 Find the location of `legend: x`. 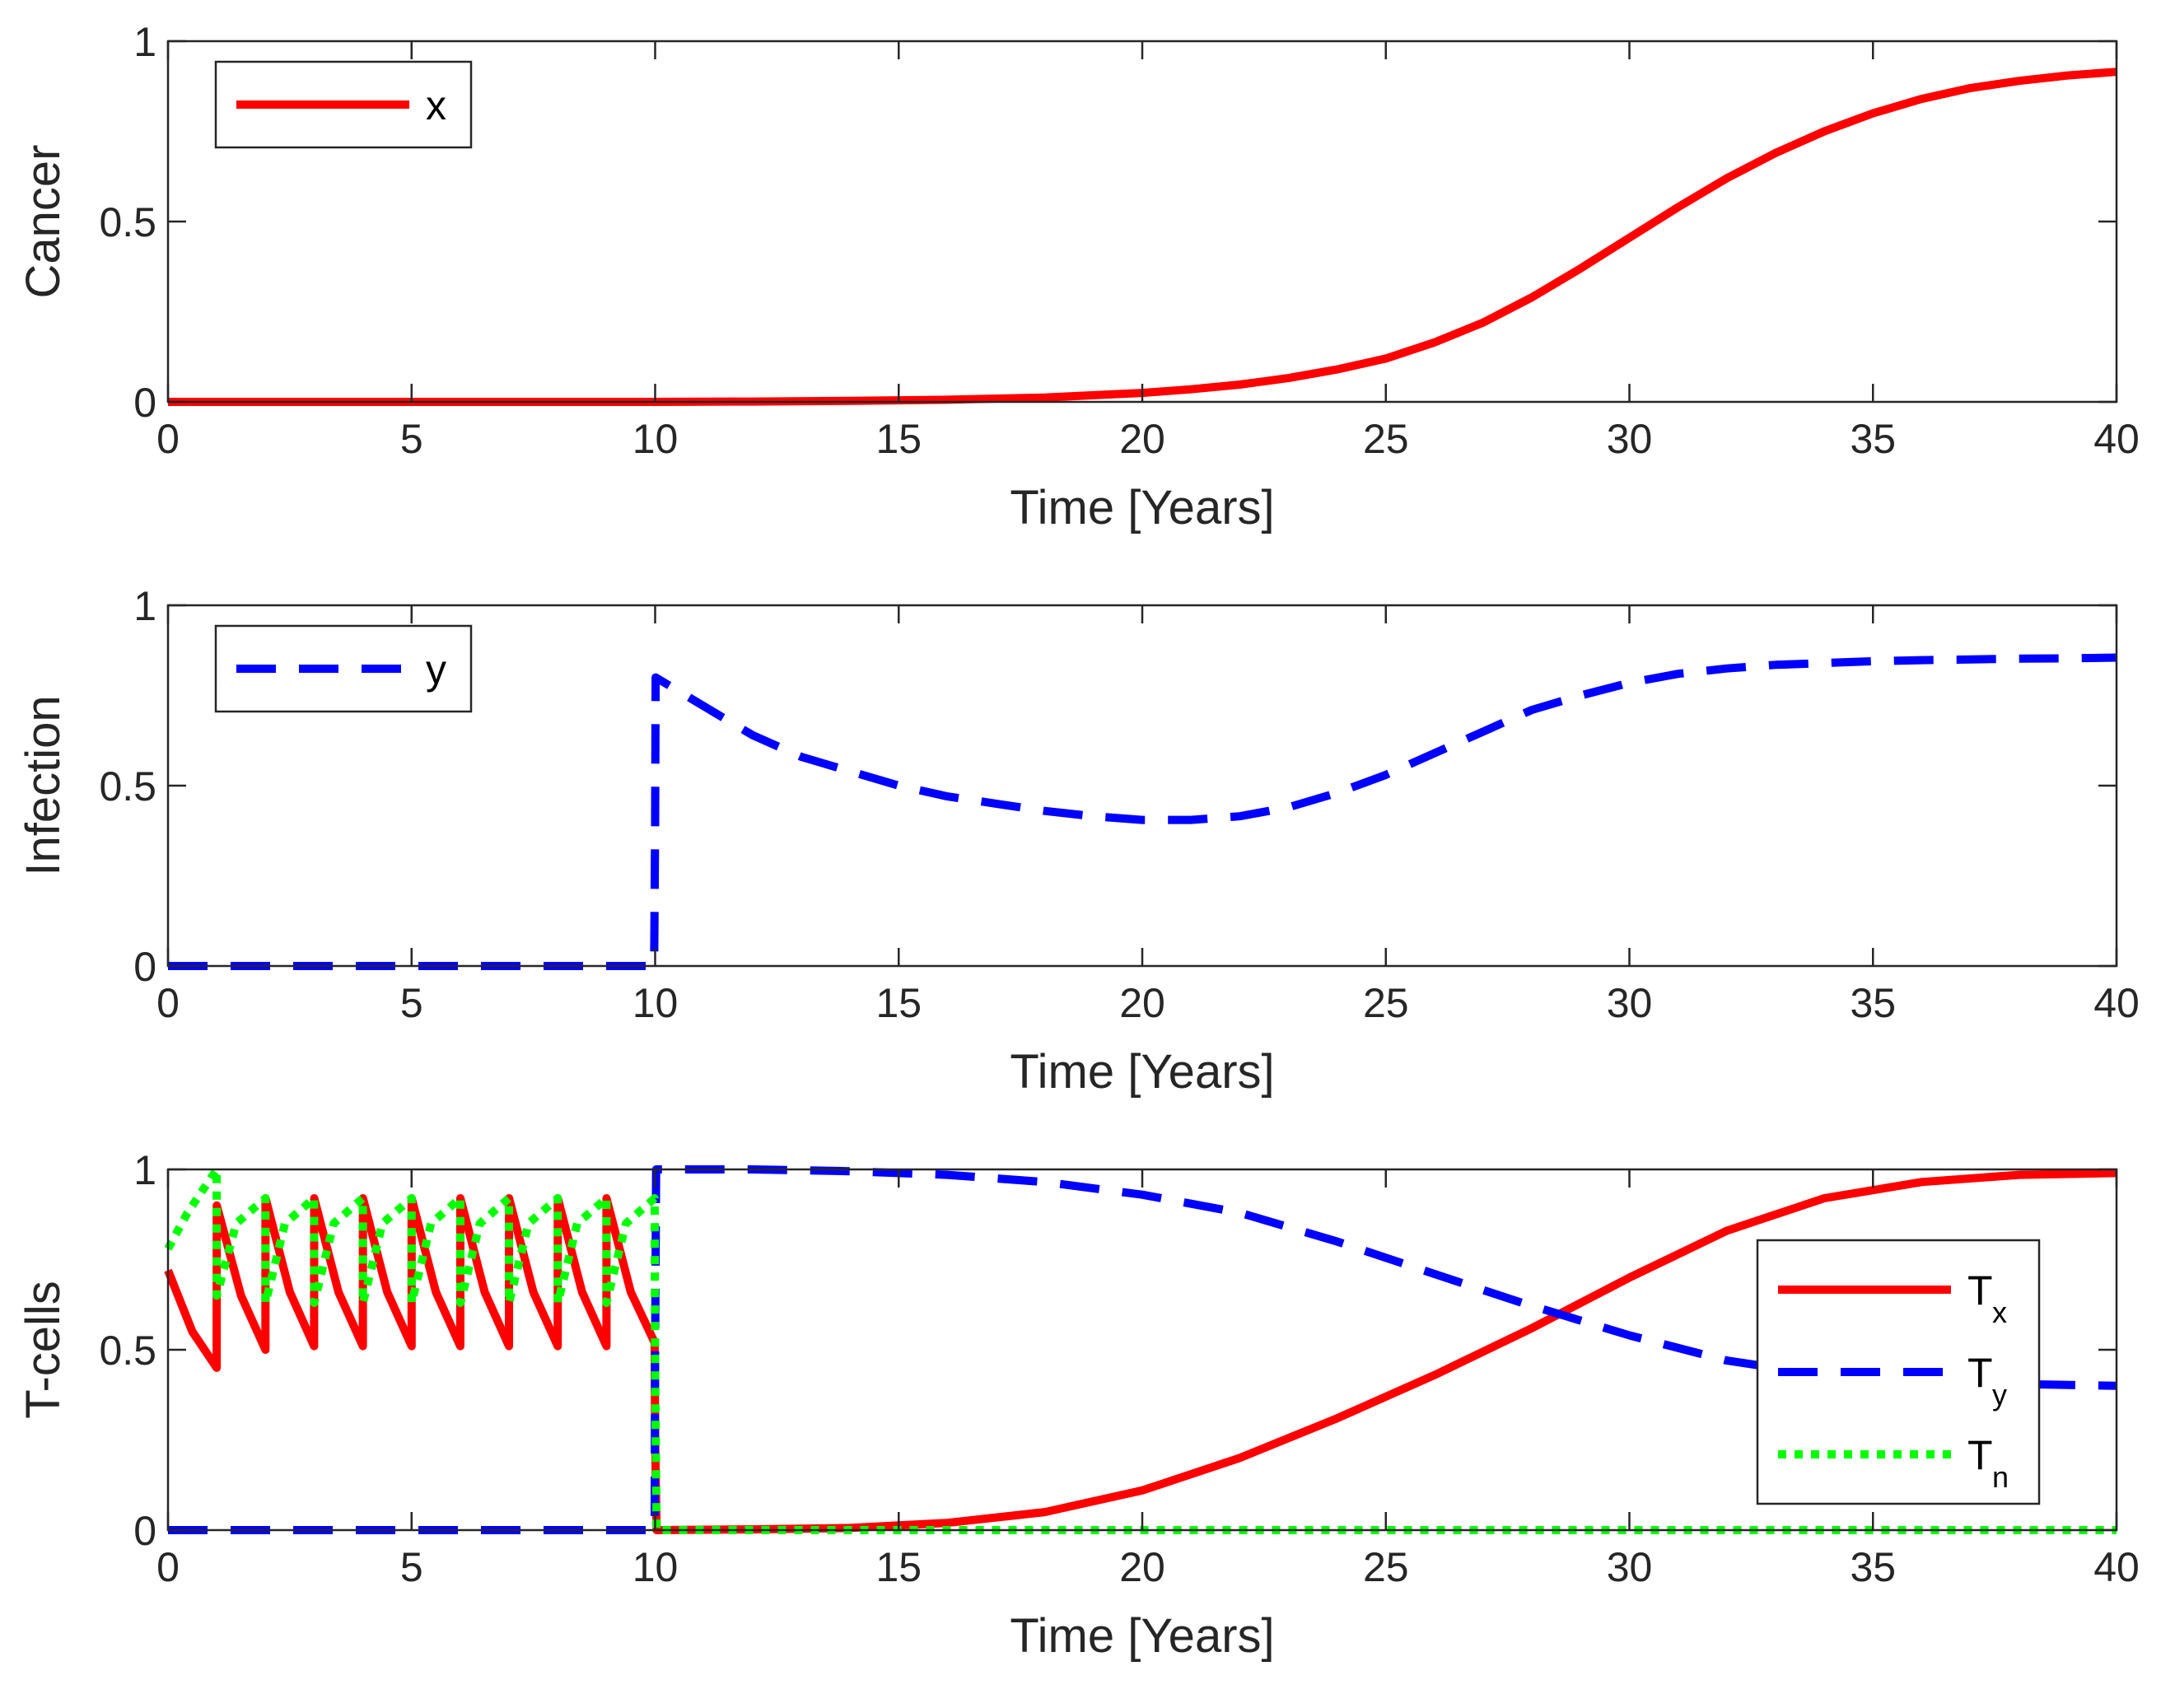

legend: x is located at coordinates (343, 104).